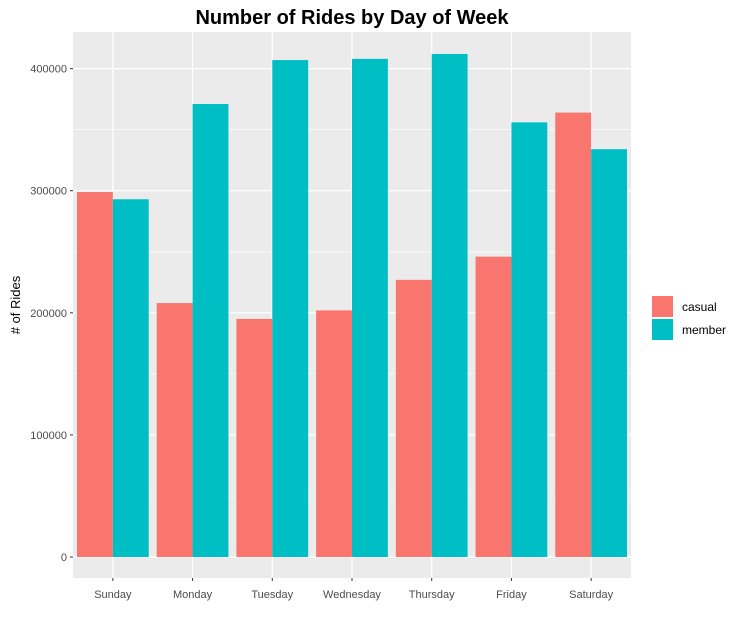 This screenshot has height=626, width=744. I want to click on x-tick-label: Friday, so click(511, 595).